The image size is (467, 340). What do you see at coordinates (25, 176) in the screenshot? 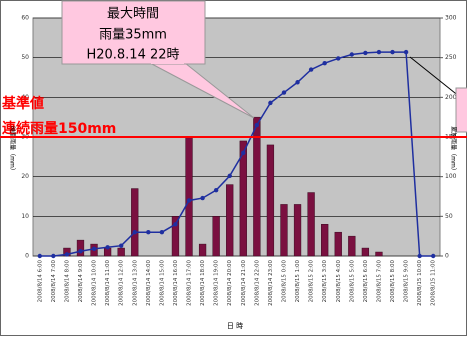
I see `y-tick-label: 20` at bounding box center [25, 176].